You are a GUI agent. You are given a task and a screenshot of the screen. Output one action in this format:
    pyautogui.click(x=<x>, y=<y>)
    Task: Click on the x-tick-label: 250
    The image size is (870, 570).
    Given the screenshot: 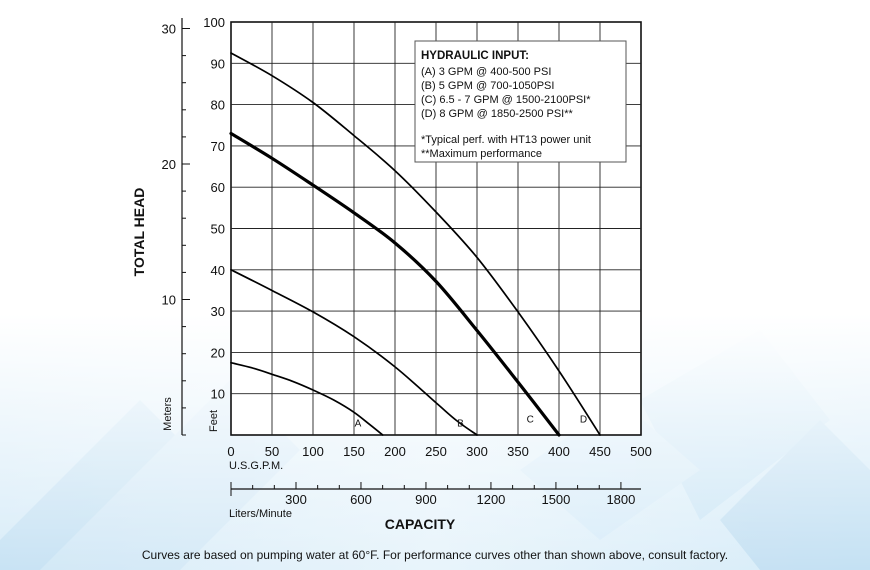 What is the action you would take?
    pyautogui.click(x=436, y=451)
    